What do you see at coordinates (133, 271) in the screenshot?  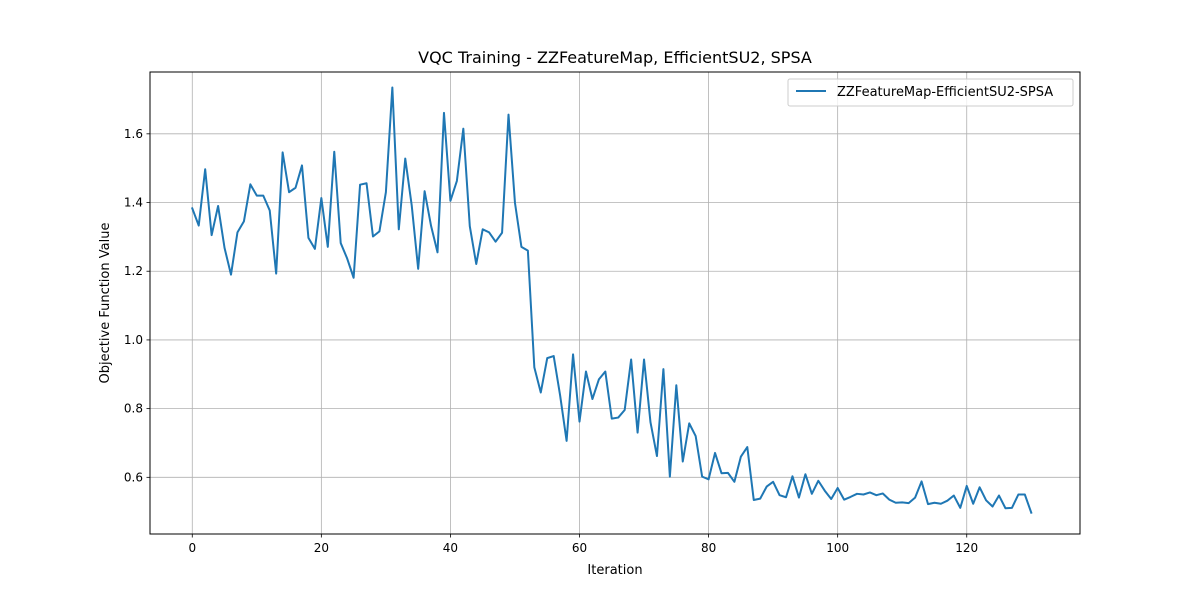 I see `y-tick-label: 1.2` at bounding box center [133, 271].